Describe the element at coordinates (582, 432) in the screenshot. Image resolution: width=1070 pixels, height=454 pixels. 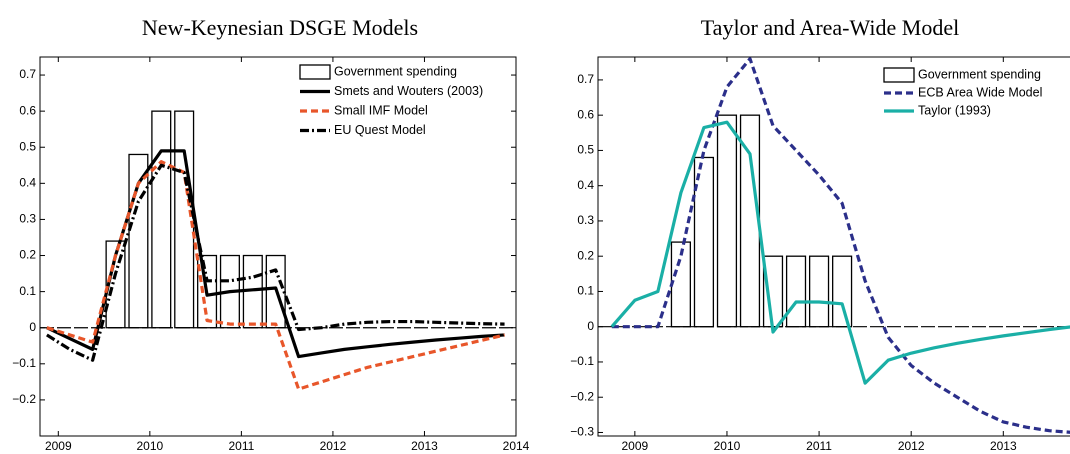
I see `y-tick-label: −0.3` at that location.